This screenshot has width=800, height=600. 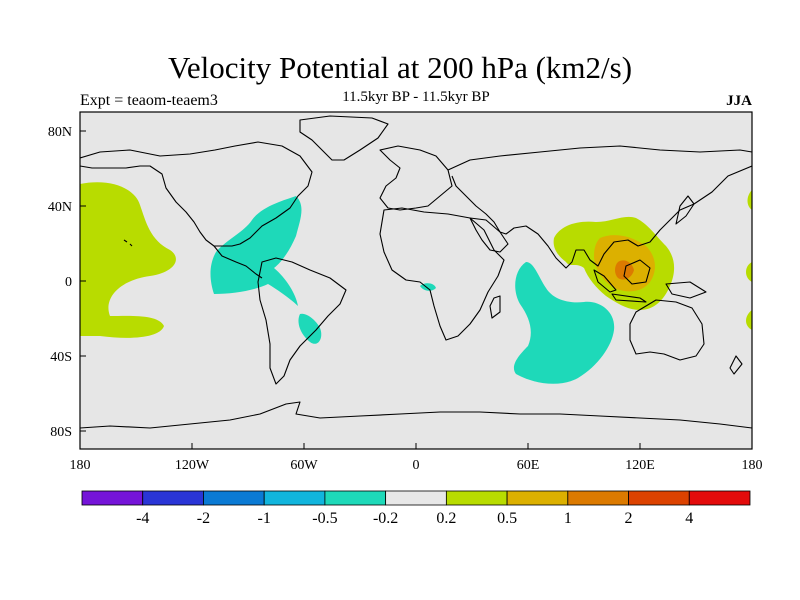 I want to click on colorbar-label: 0.2, so click(x=446, y=518).